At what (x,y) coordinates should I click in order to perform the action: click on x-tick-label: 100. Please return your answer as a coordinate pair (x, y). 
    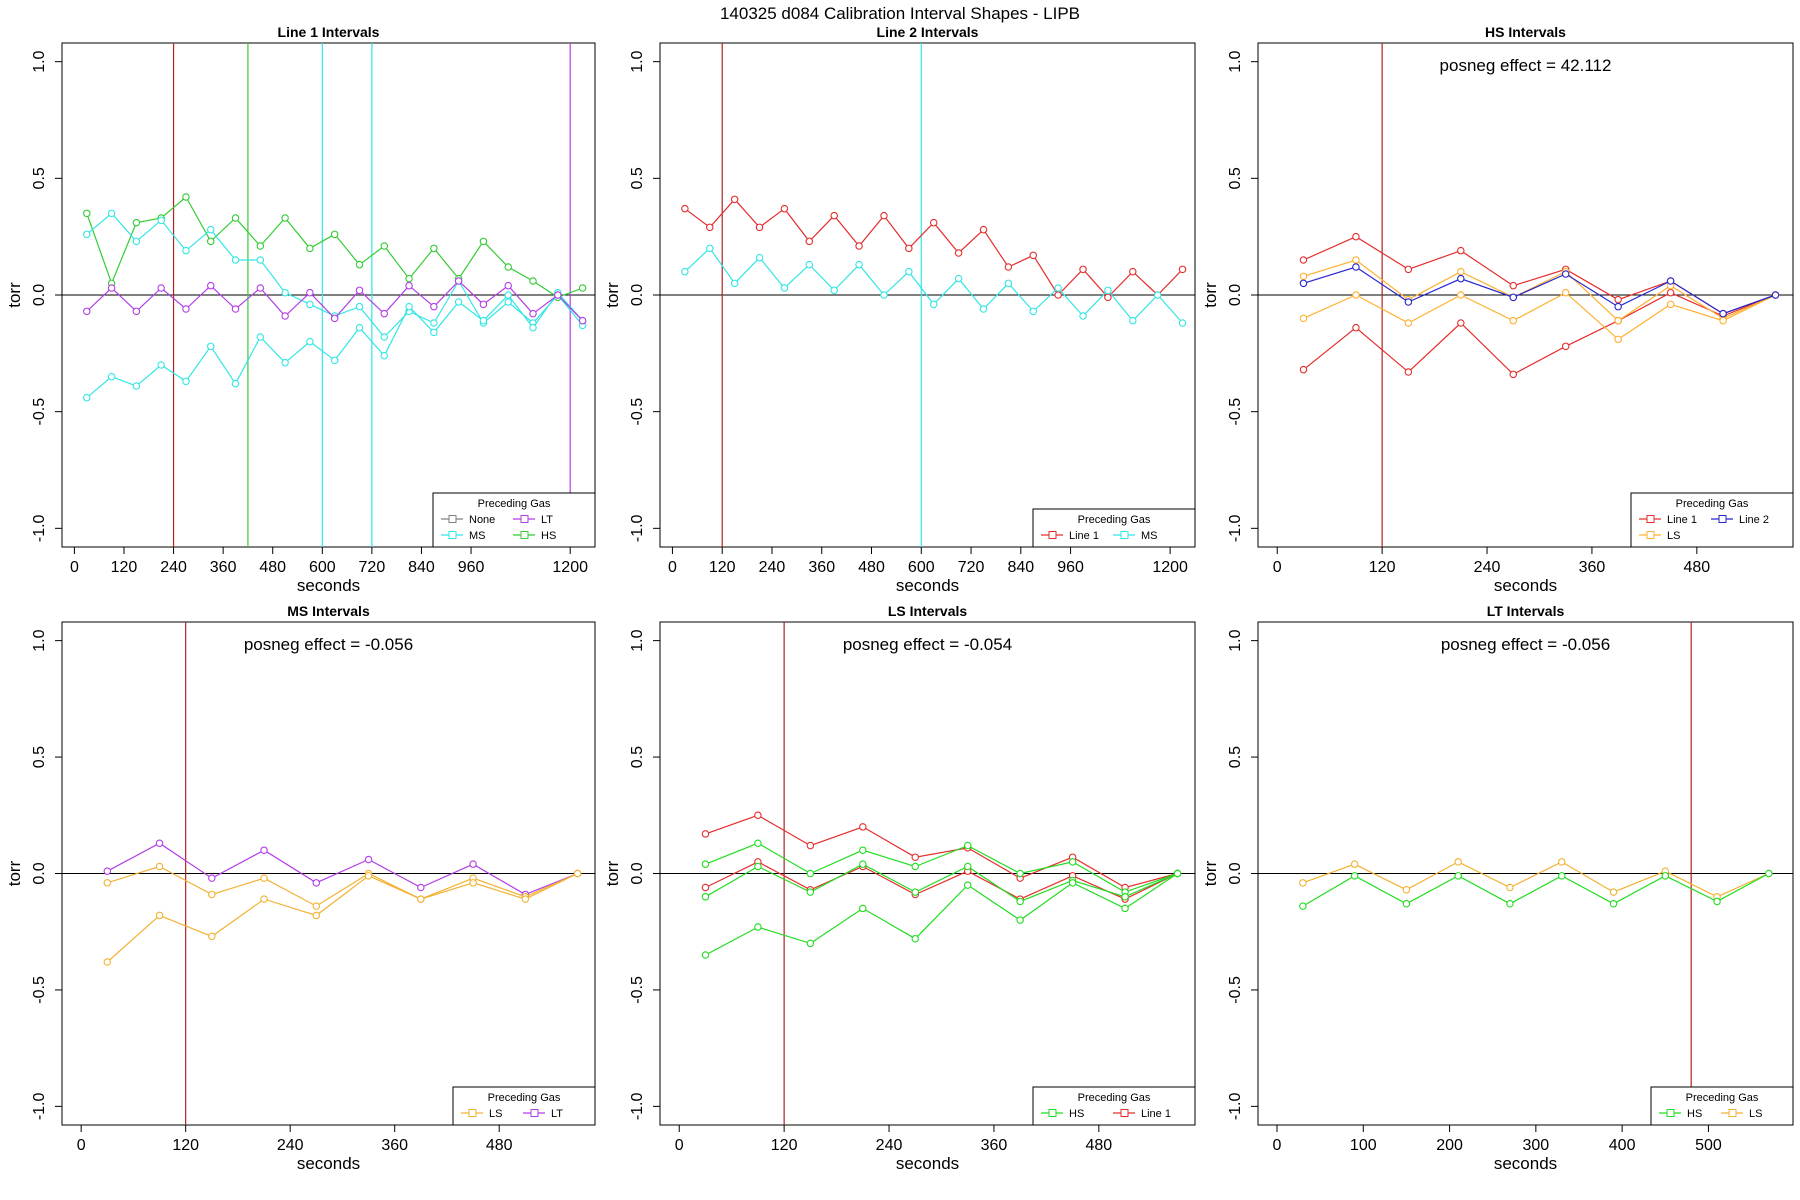
    Looking at the image, I should click on (1363, 1145).